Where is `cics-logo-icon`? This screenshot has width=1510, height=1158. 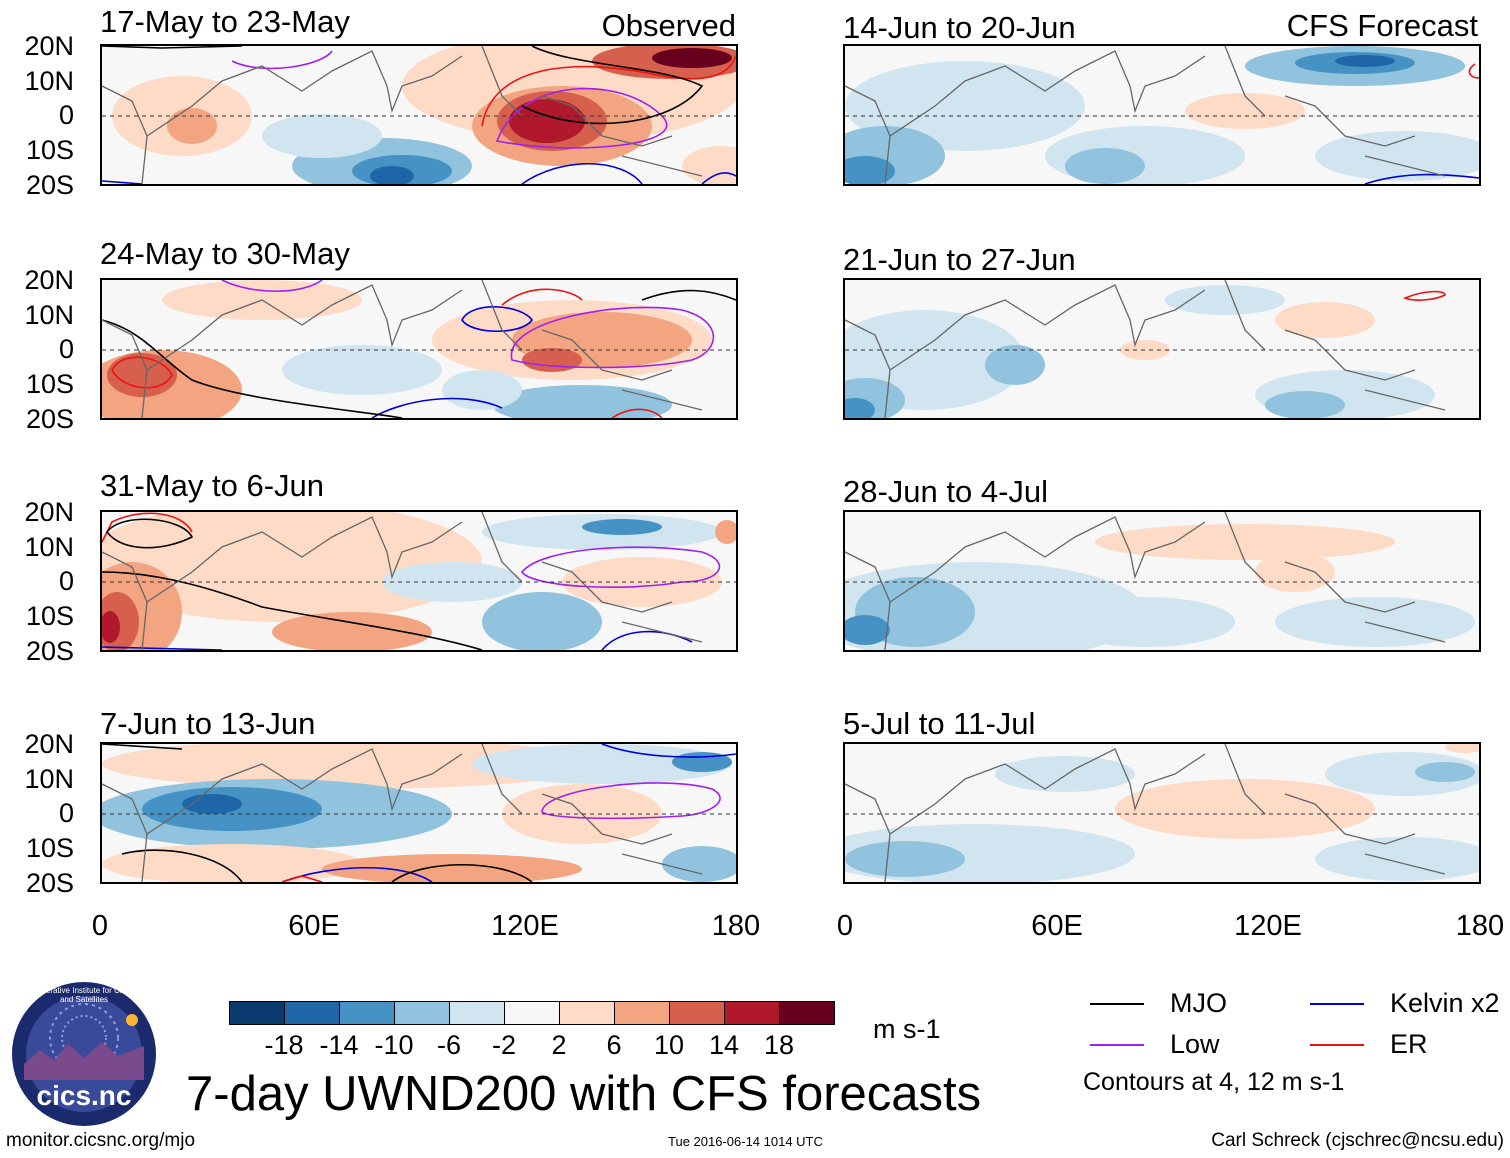 cics-logo-icon is located at coordinates (84, 1054).